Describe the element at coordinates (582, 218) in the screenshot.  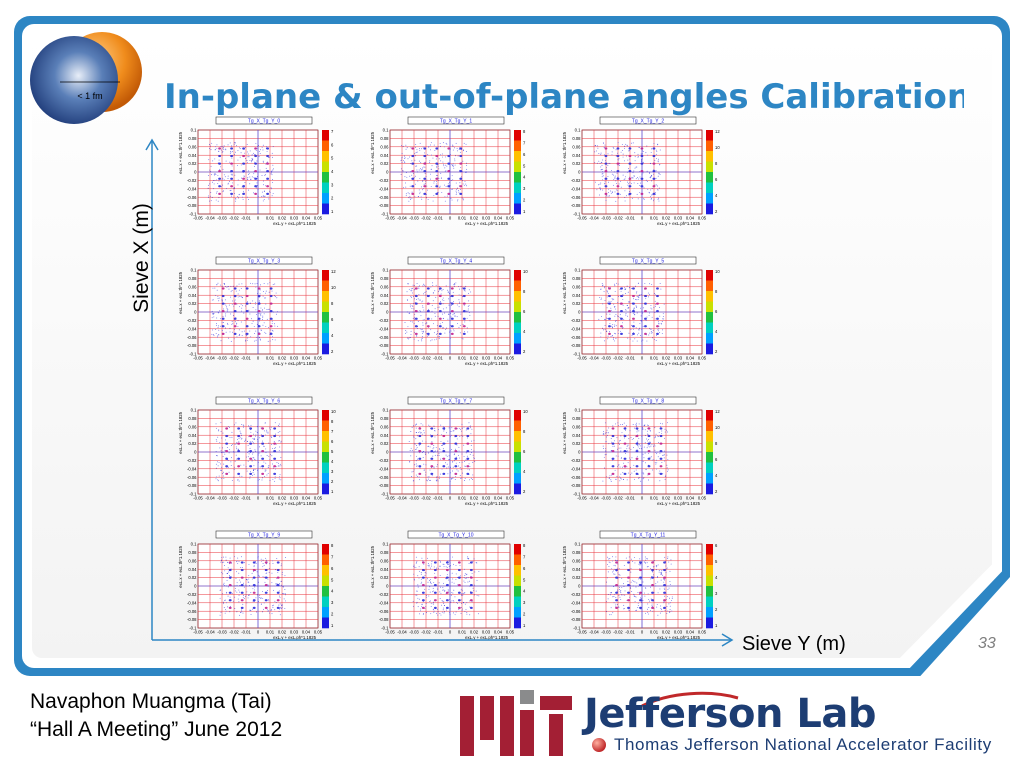
I see `x-tick-label: -0.05` at that location.